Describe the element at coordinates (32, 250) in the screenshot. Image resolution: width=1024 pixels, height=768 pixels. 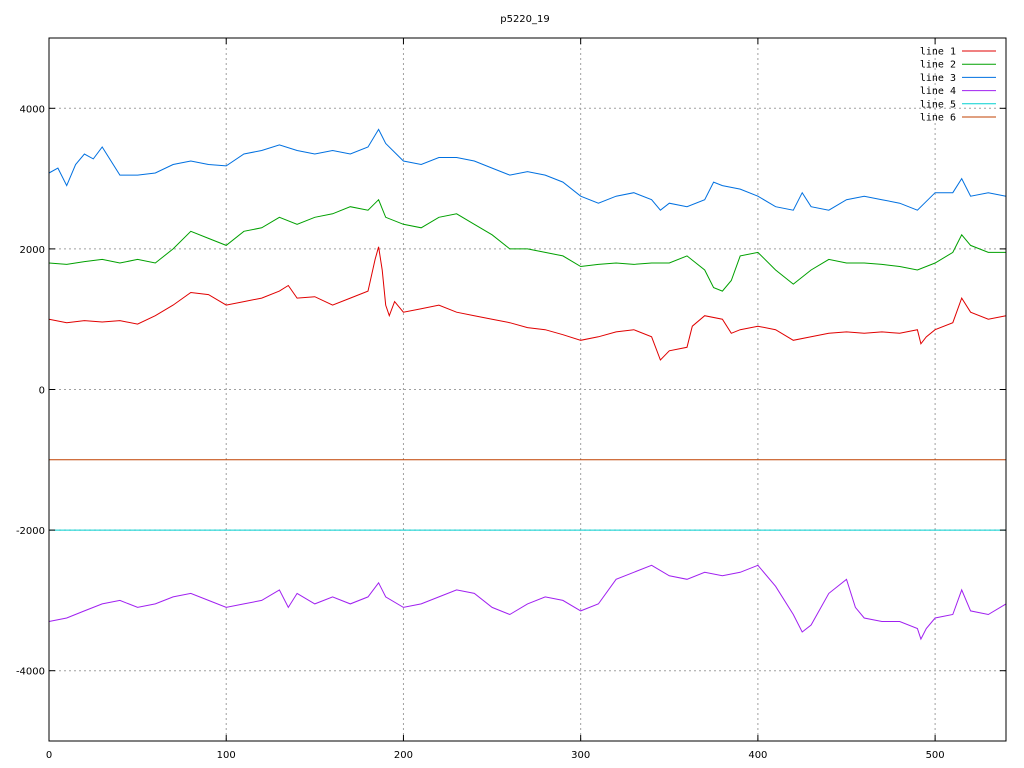
I see `y-tick-label: 2000` at that location.